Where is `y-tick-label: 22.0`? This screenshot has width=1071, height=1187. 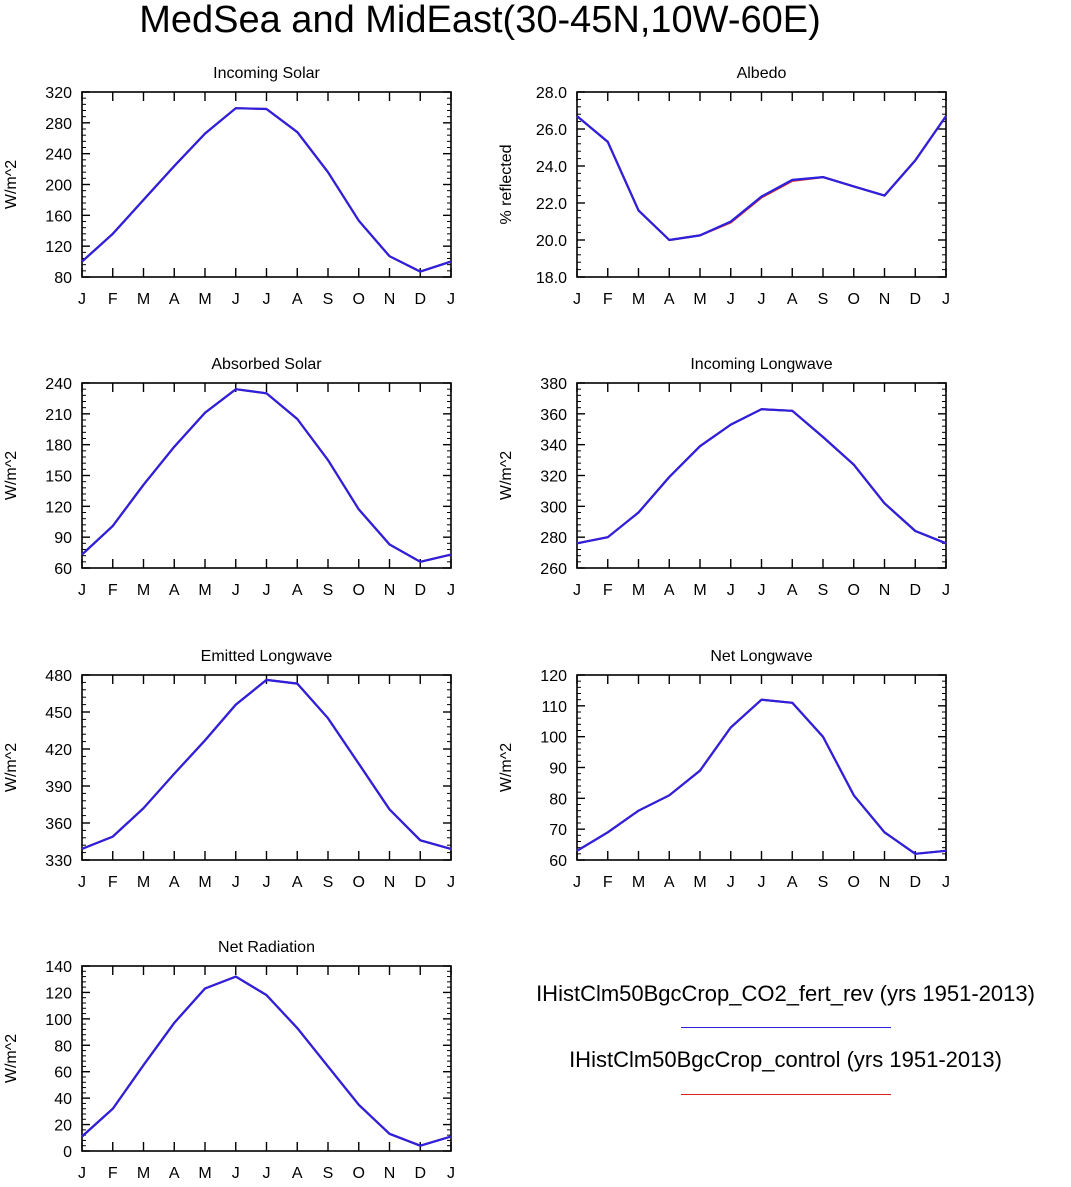
y-tick-label: 22.0 is located at coordinates (551, 204).